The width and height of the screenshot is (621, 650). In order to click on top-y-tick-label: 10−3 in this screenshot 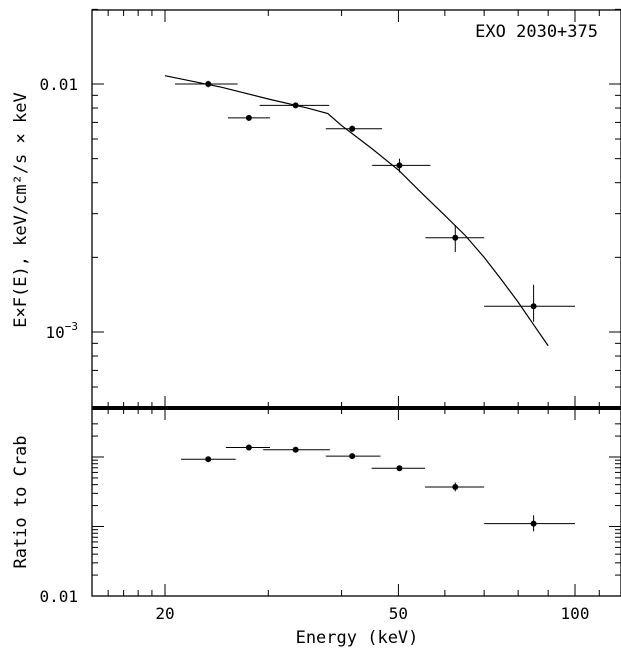, I will do `click(61, 331)`.